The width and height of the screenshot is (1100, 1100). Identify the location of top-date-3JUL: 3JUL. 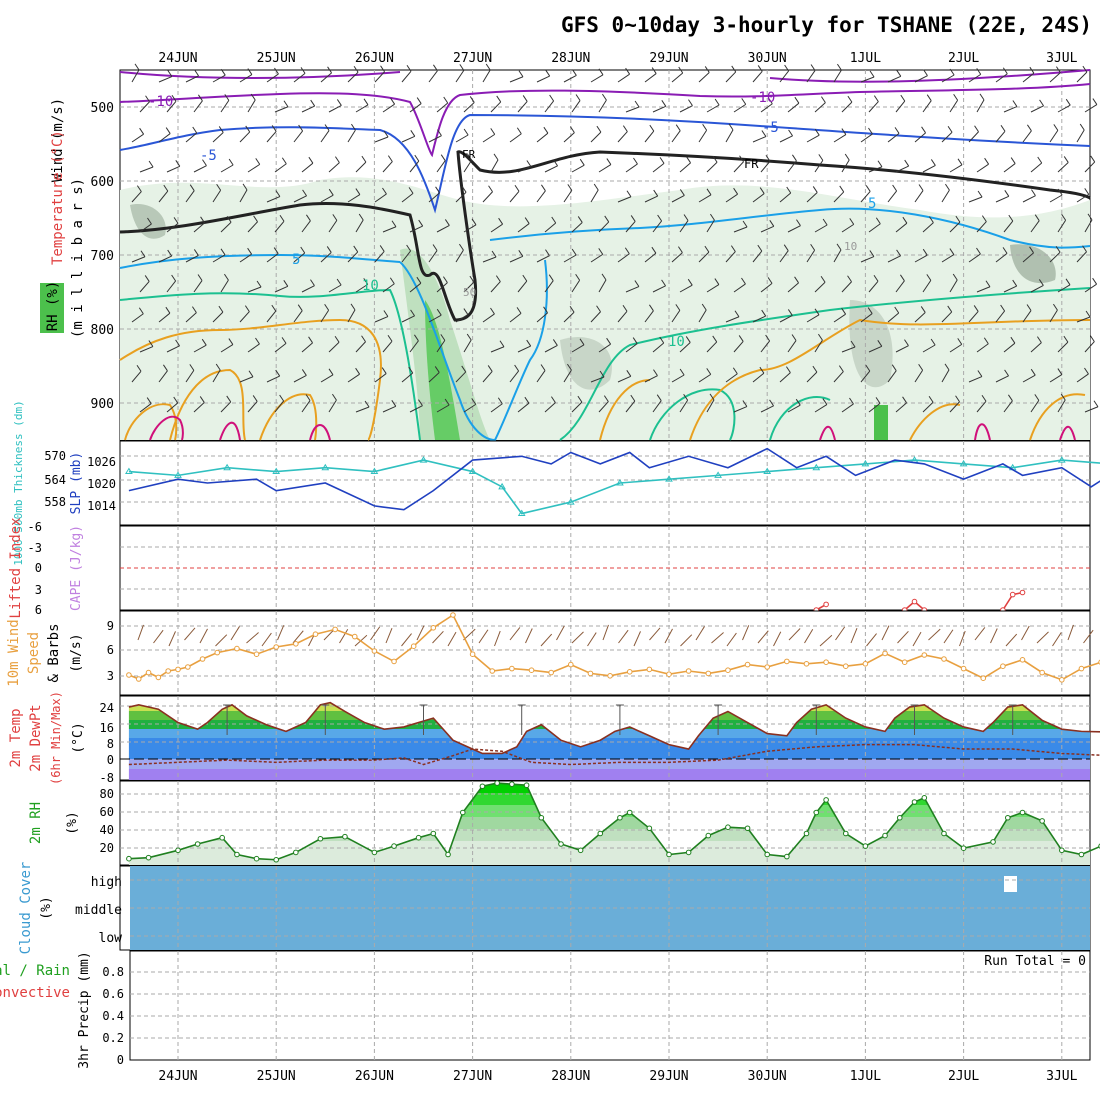
(1061, 58).